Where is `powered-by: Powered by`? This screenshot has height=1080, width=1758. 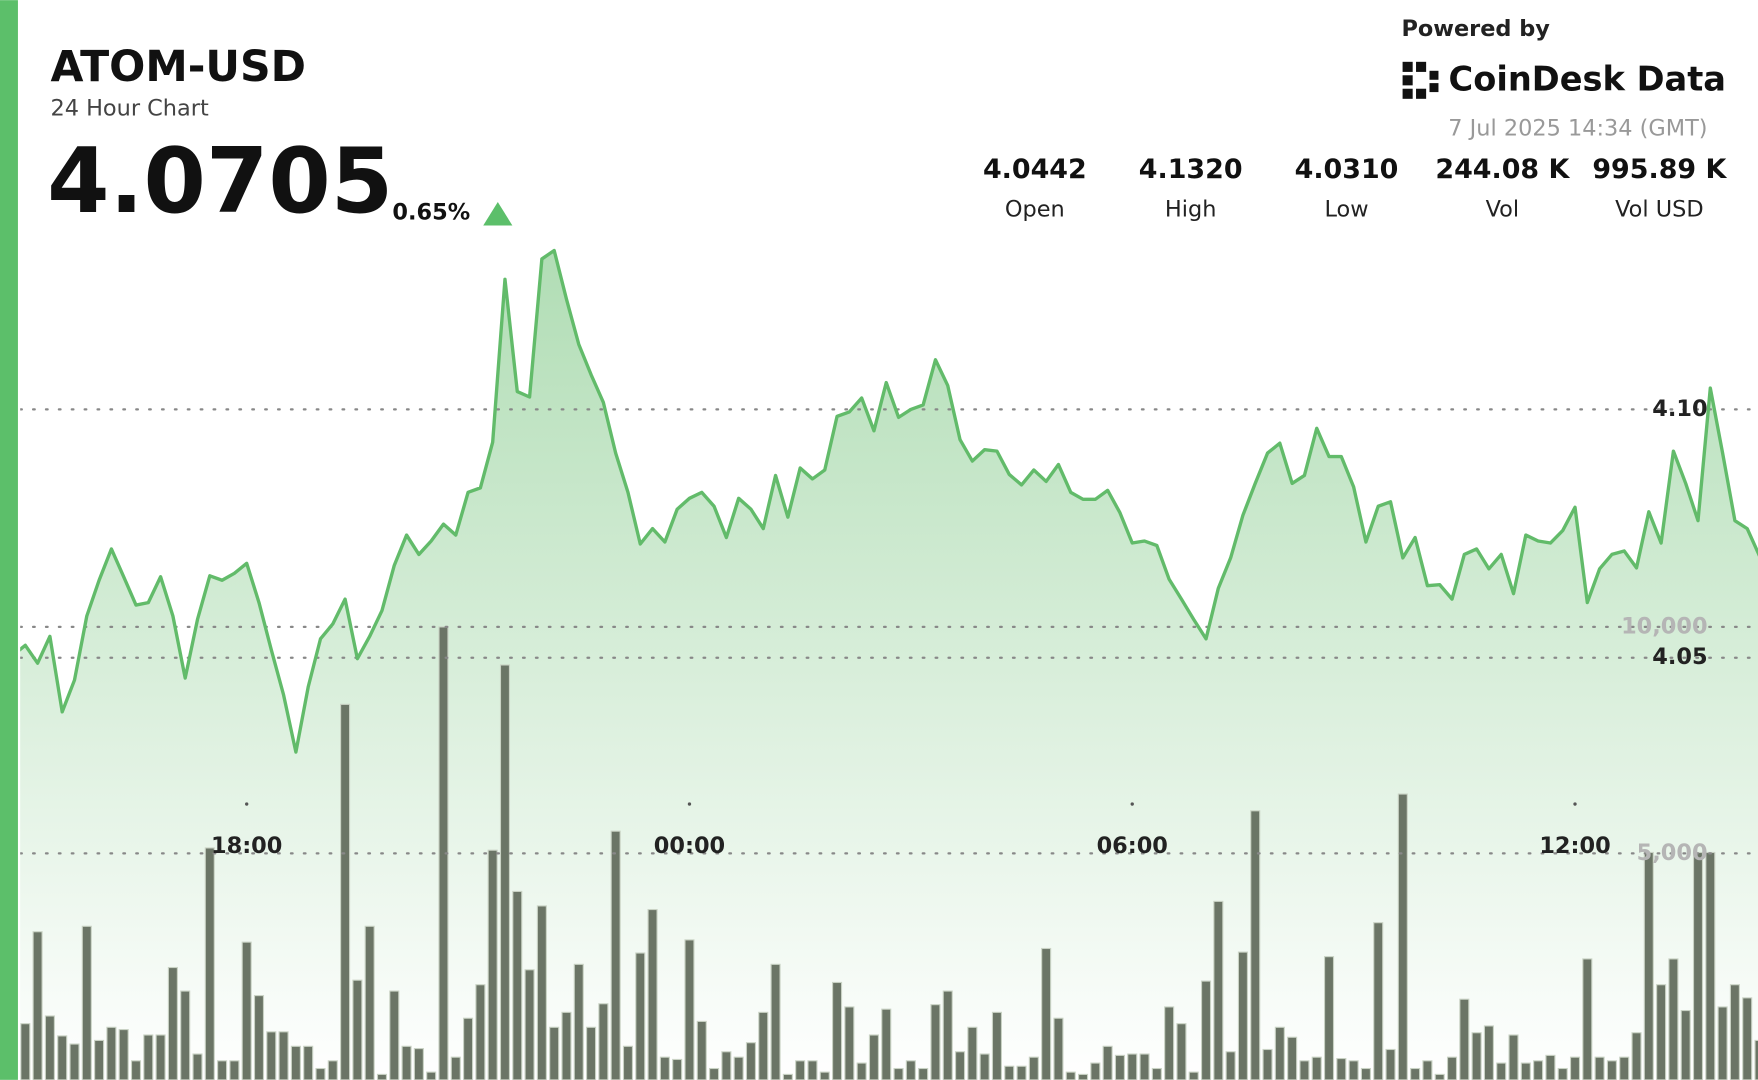 powered-by: Powered by is located at coordinates (1475, 29).